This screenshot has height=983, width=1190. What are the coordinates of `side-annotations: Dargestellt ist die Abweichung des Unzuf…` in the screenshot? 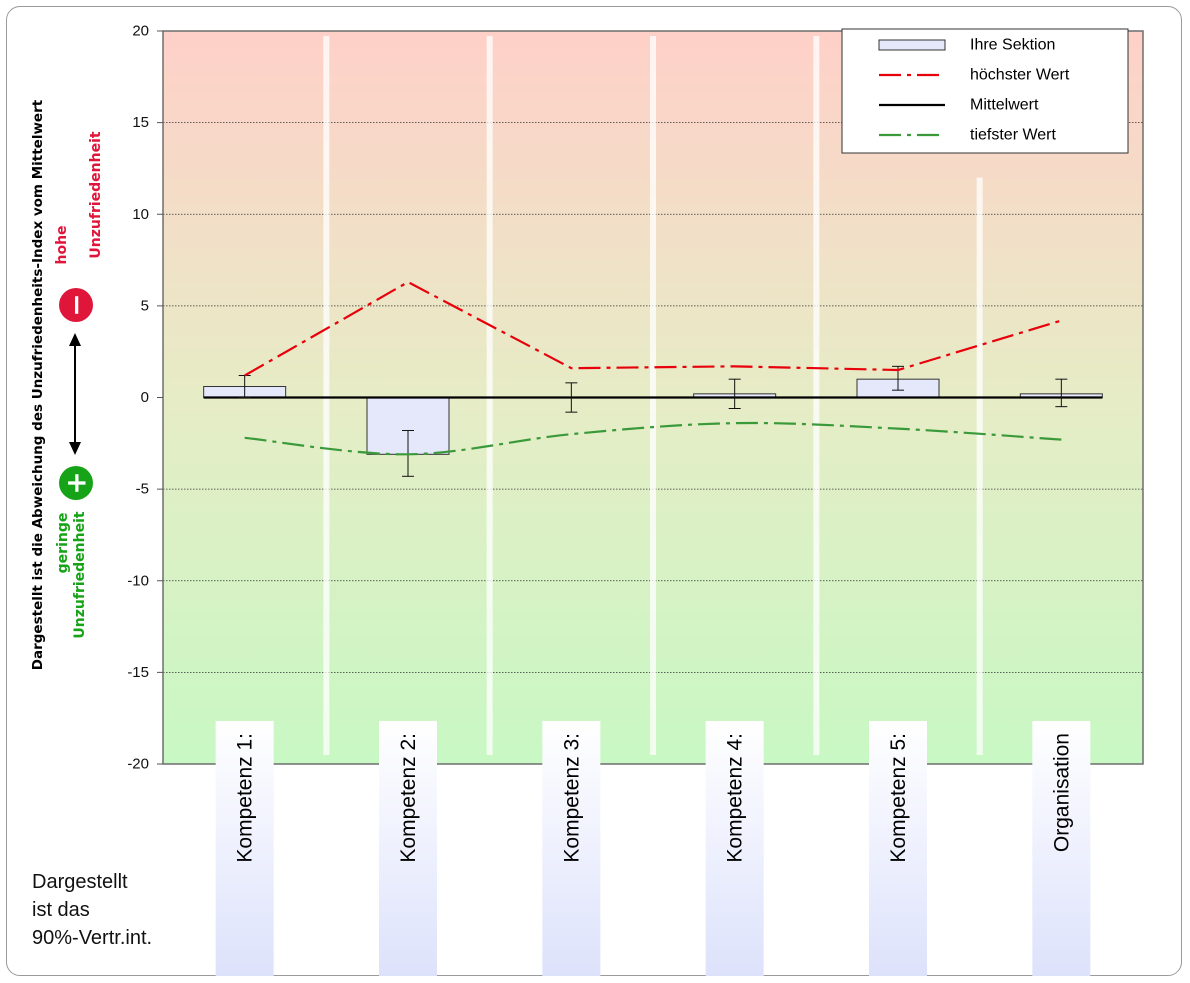 It's located at (67, 384).